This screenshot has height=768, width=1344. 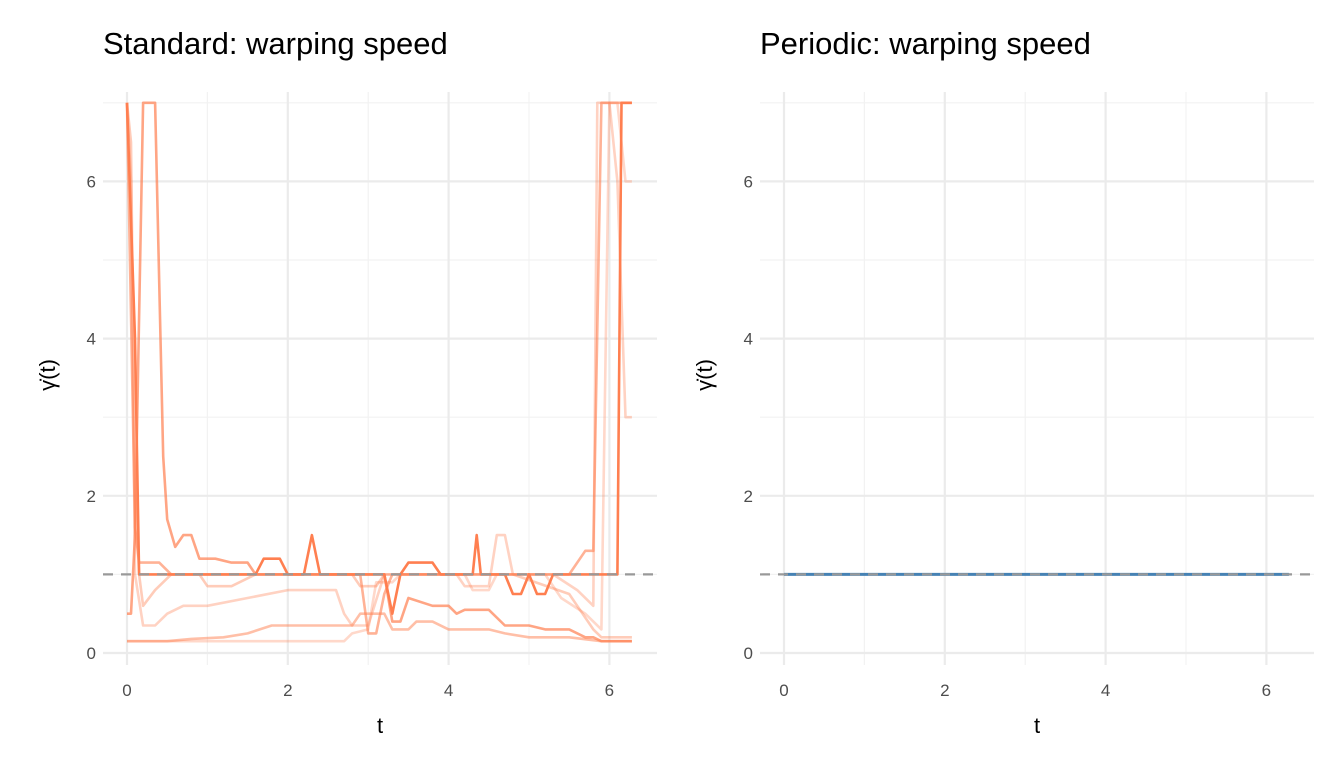 I want to click on panel-title: Standard: warping speed, so click(x=275, y=43).